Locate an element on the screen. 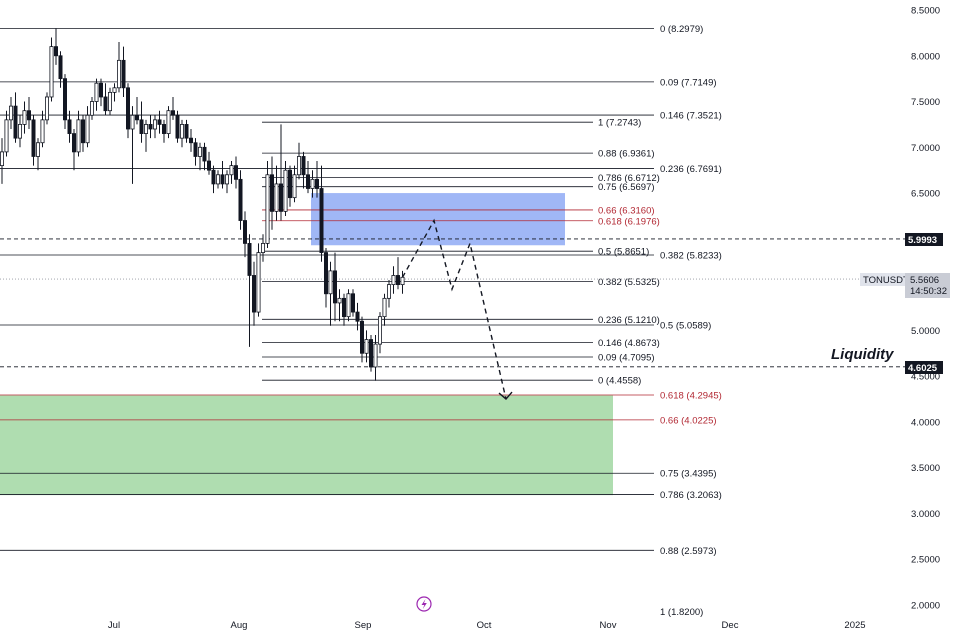  time-tick: Oct is located at coordinates (484, 625).